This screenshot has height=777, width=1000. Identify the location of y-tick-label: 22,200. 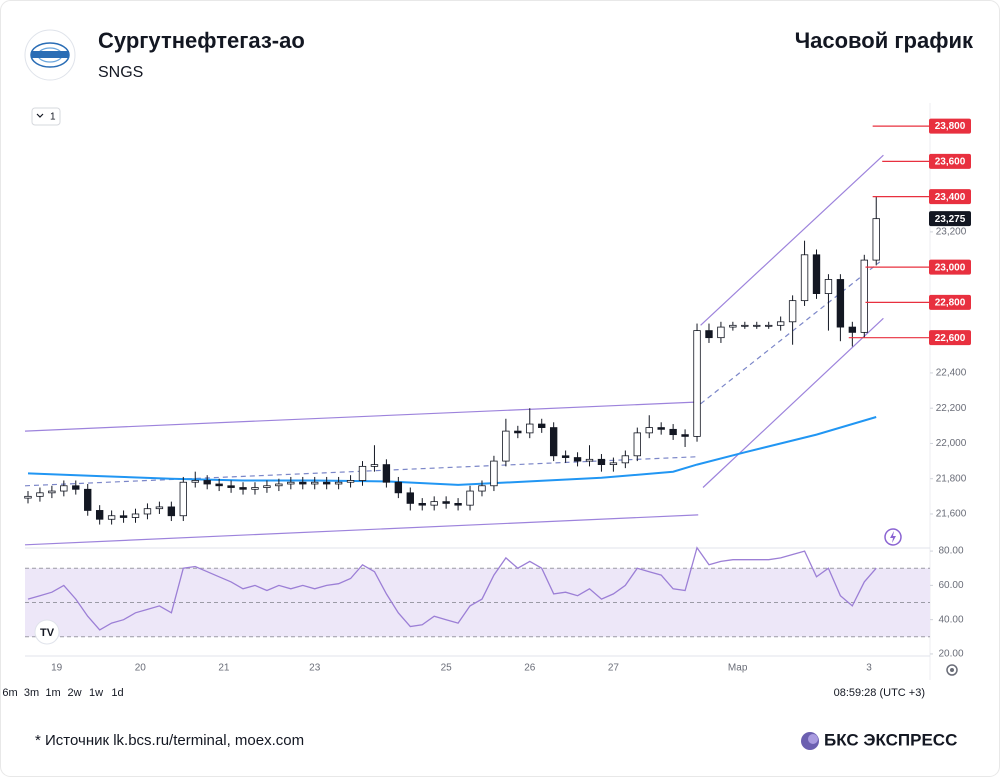
(951, 408).